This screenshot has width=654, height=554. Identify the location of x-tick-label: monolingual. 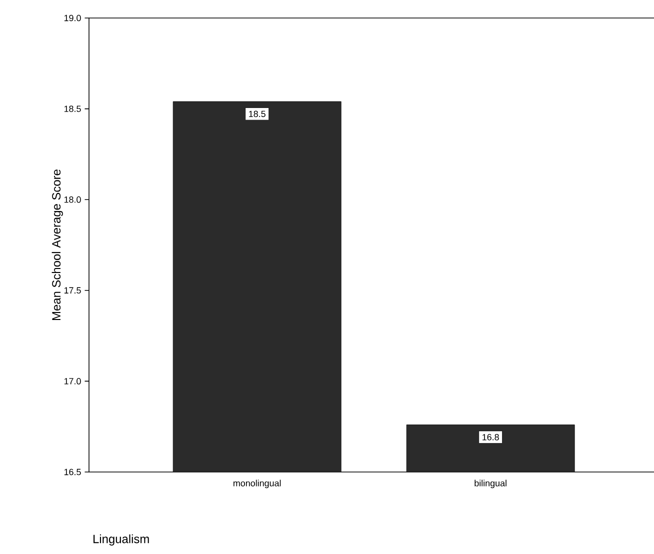
(257, 484).